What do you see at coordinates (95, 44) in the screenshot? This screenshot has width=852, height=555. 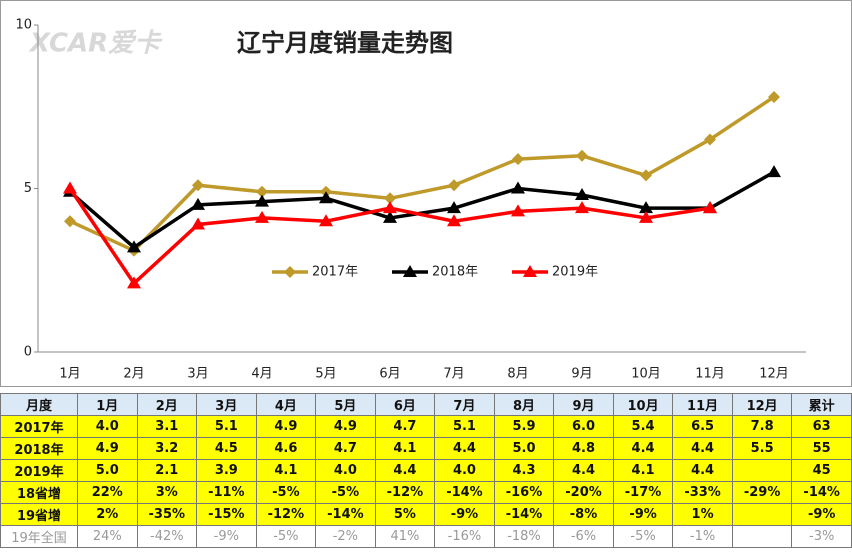 I see `watermark: XCAR爱卡` at bounding box center [95, 44].